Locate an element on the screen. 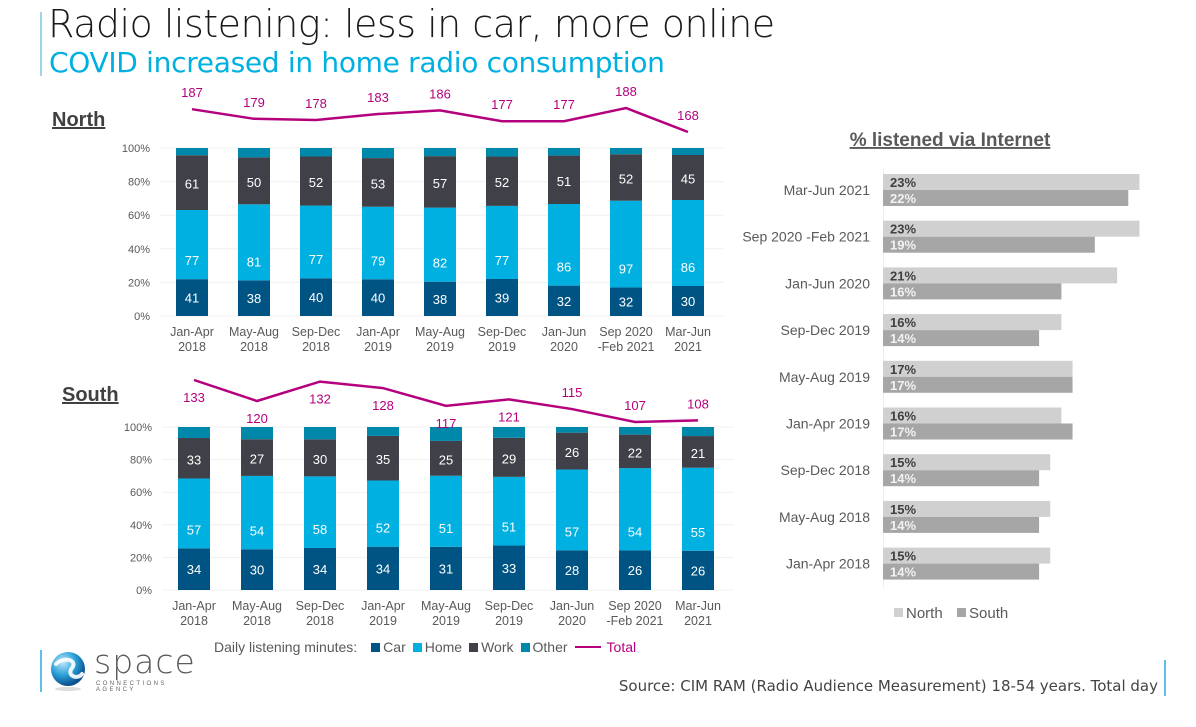 This screenshot has width=1196, height=727. legend-south-swatch is located at coordinates (961, 612).